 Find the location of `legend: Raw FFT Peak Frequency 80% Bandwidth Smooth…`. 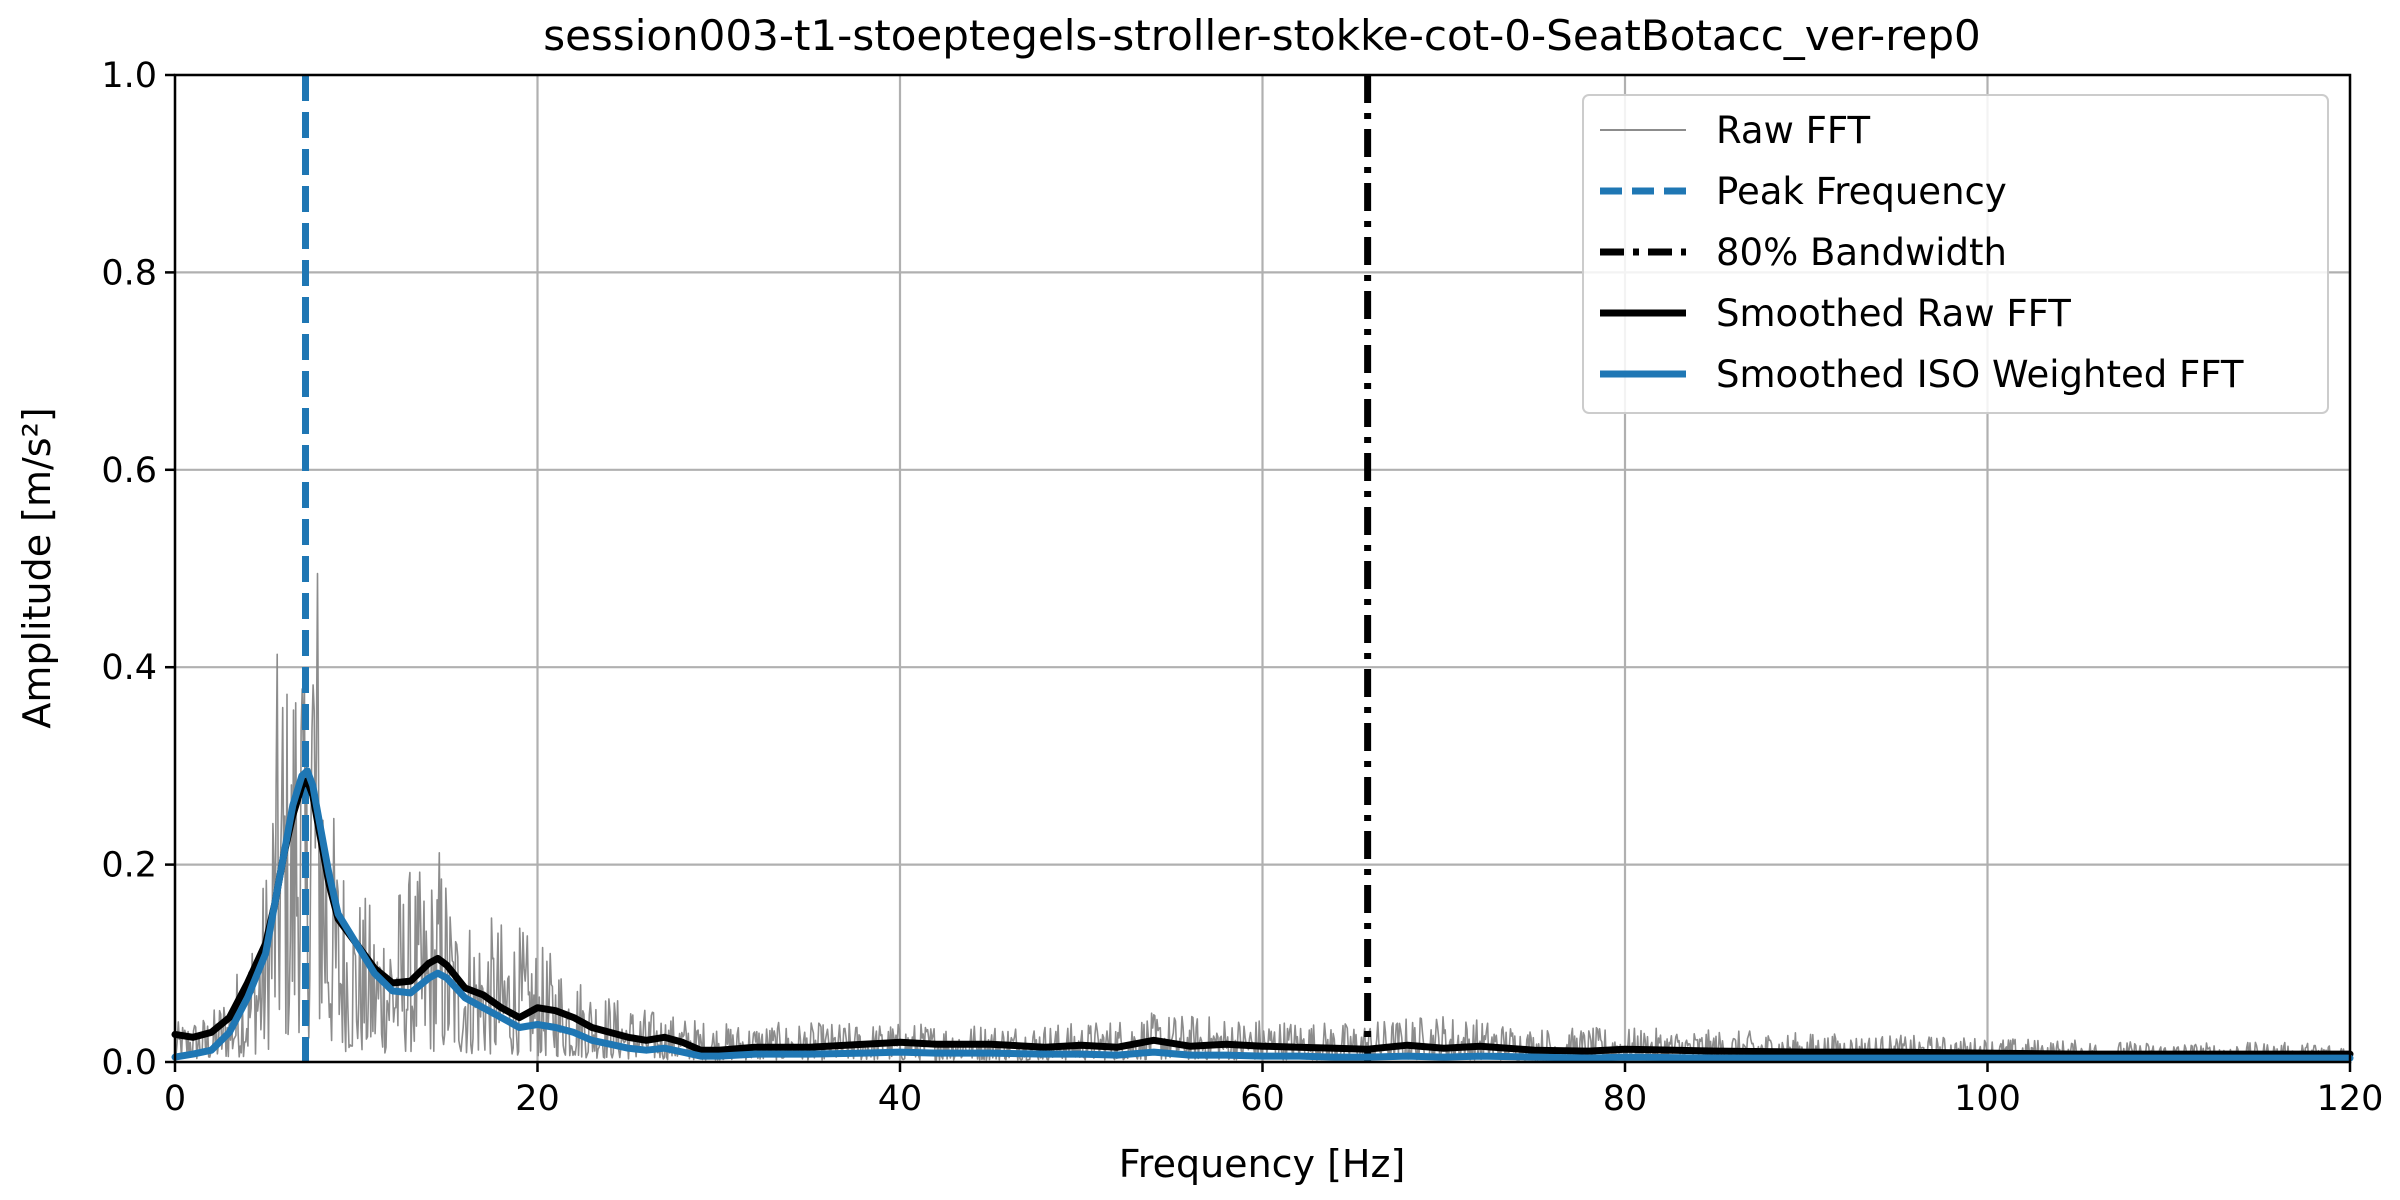

legend: Raw FFT Peak Frequency 80% Bandwidth Smooth… is located at coordinates (1955, 254).